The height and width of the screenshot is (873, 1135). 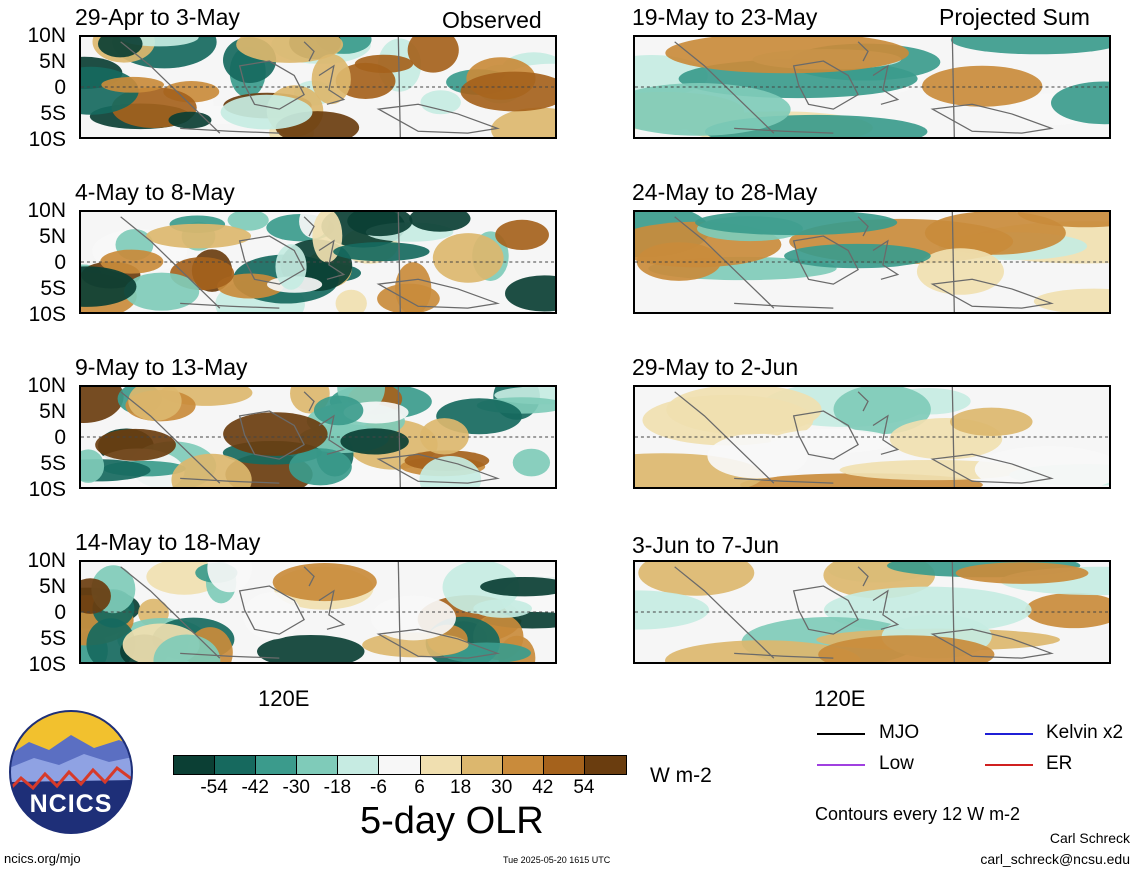 I want to click on observed-header: Observed, so click(x=492, y=20).